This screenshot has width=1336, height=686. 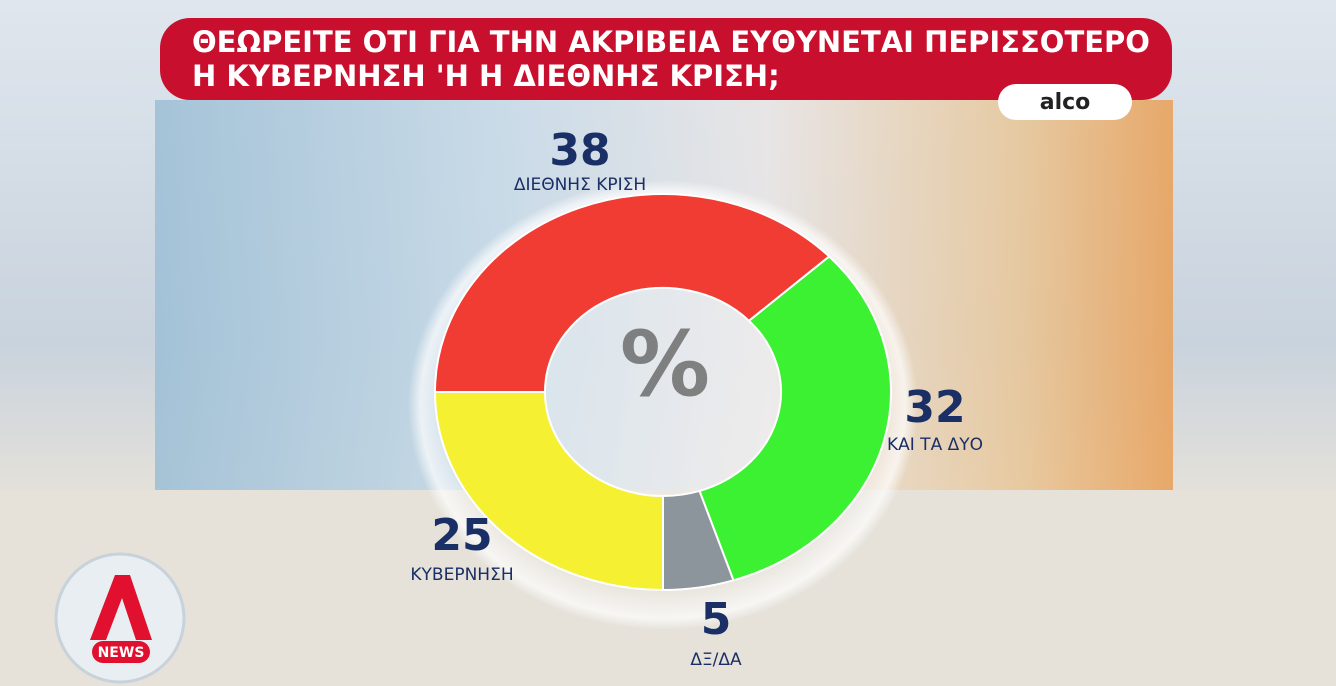 What do you see at coordinates (486, 76) in the screenshot?
I see `title-line: Η ΚΥΒΕΡΝΗΣΗ 'Η Η ΔΙΕΘΝΗΣ ΚΡΙΣΗ;` at bounding box center [486, 76].